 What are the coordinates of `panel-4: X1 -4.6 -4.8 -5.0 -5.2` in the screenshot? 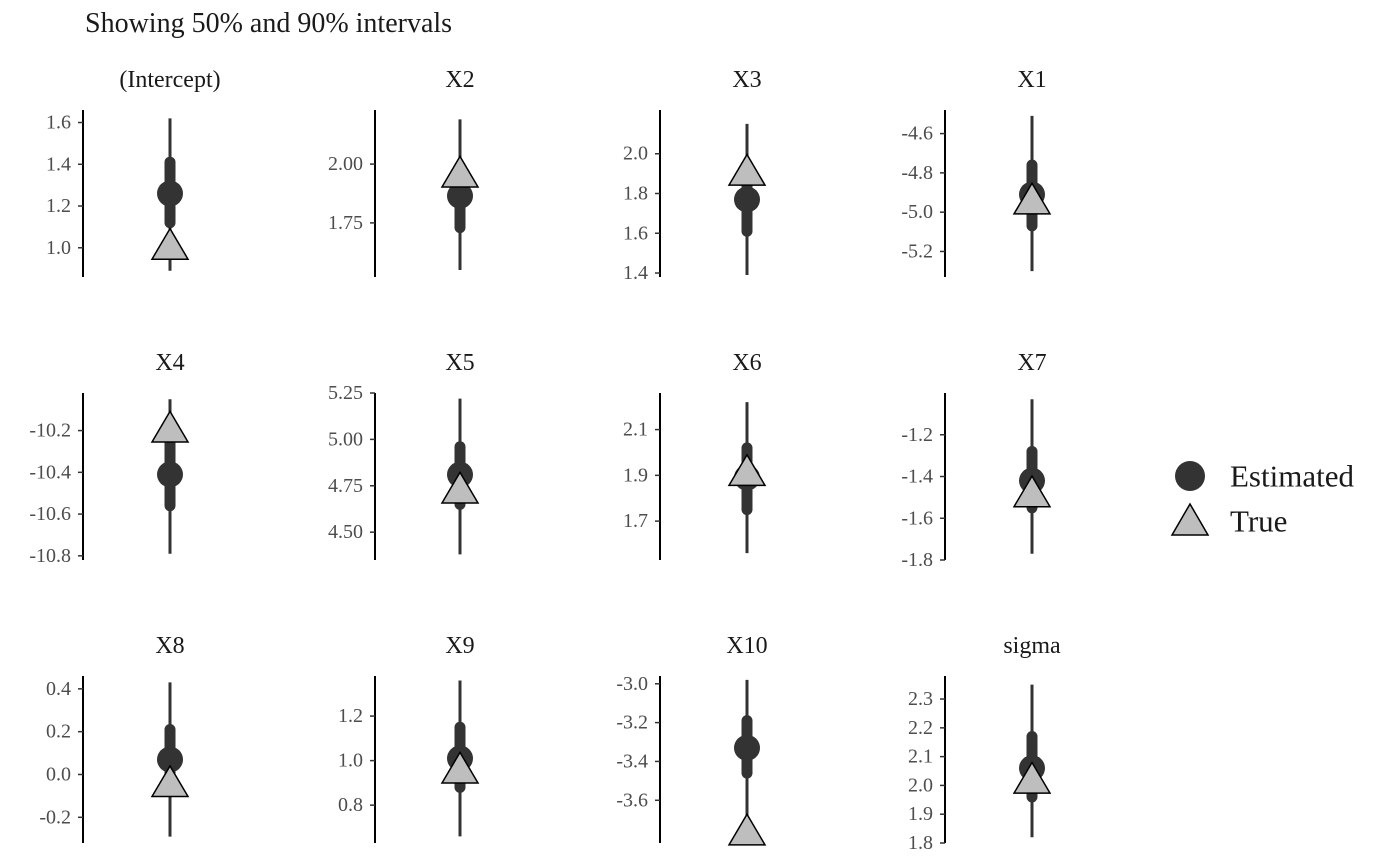 It's located at (976, 172).